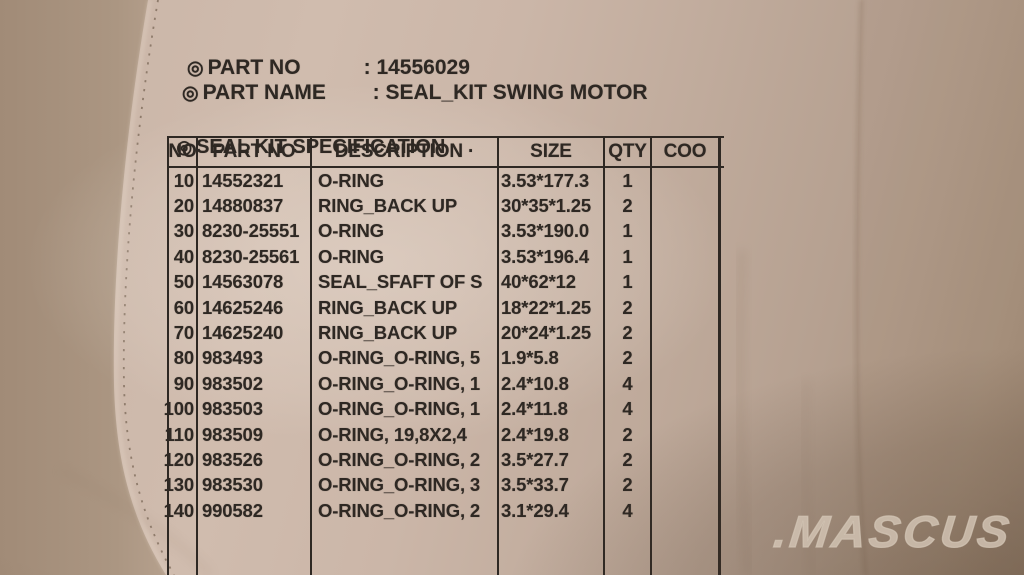 The image size is (1024, 575). What do you see at coordinates (253, 181) in the screenshot?
I see `cell-part-no: 14552321` at bounding box center [253, 181].